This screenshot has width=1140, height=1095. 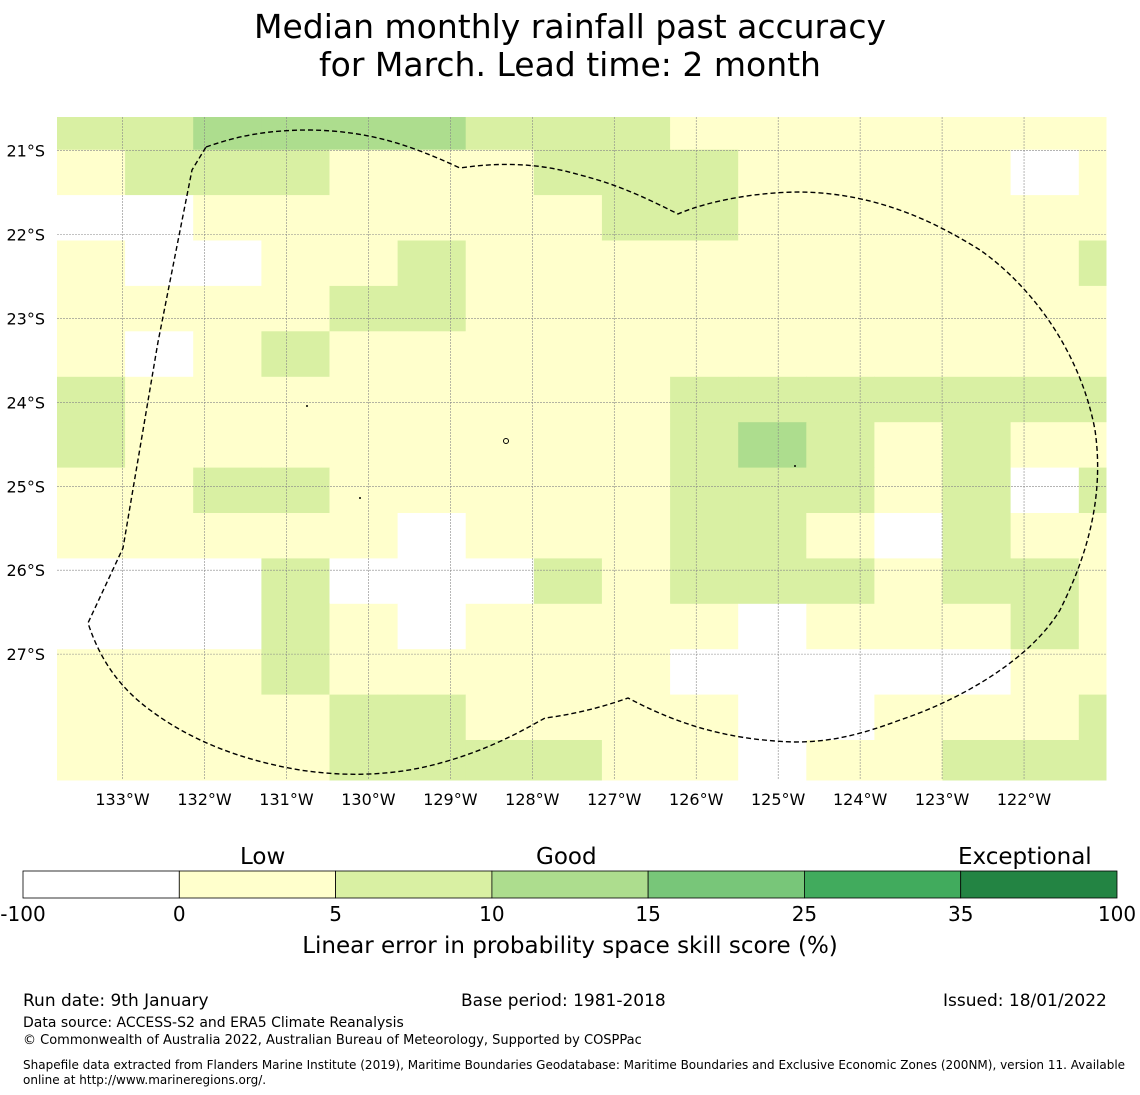 I want to click on colorbar-tick-label: 5, so click(x=335, y=914).